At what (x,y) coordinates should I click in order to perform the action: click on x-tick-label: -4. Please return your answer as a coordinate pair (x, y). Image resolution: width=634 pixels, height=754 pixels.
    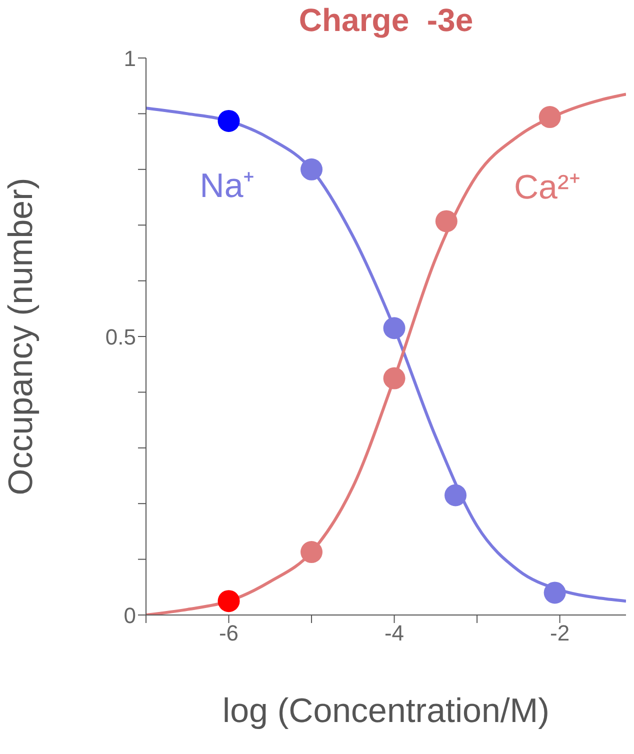
    Looking at the image, I should click on (394, 633).